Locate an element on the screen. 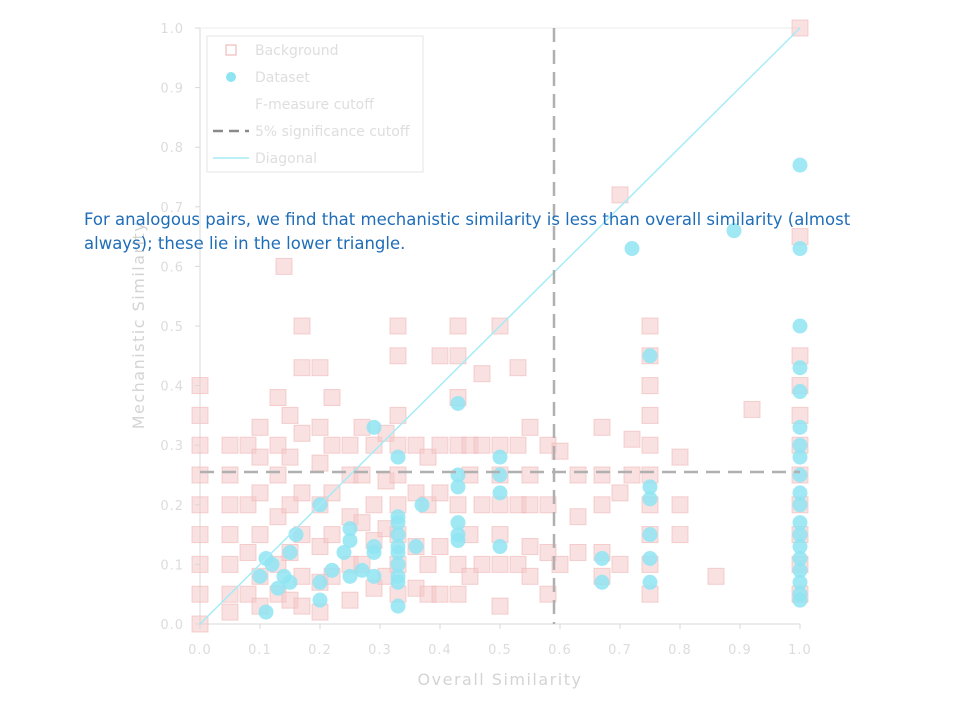 Image resolution: width=960 pixels, height=720 pixels. x-tick-label: 0.7 is located at coordinates (620, 650).